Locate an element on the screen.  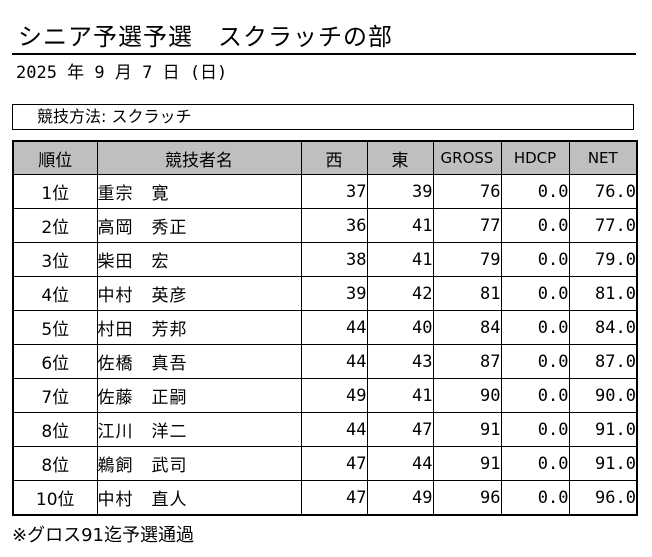
cell-gross: 77 is located at coordinates (467, 225).